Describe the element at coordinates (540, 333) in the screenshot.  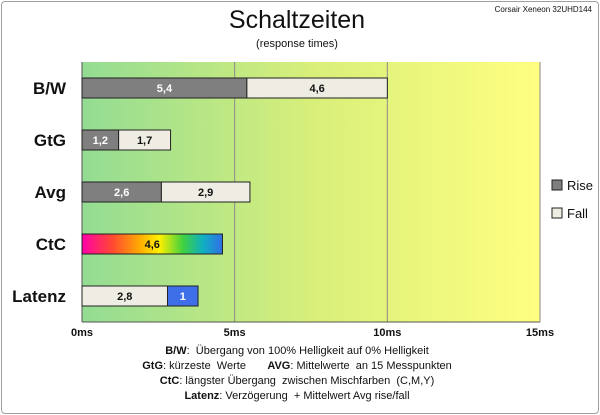
I see `x-tick-label: 15ms` at that location.